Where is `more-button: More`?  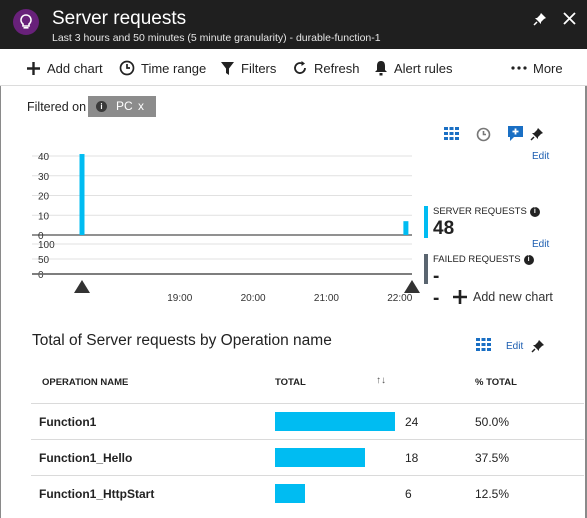
more-button: More is located at coordinates (537, 68).